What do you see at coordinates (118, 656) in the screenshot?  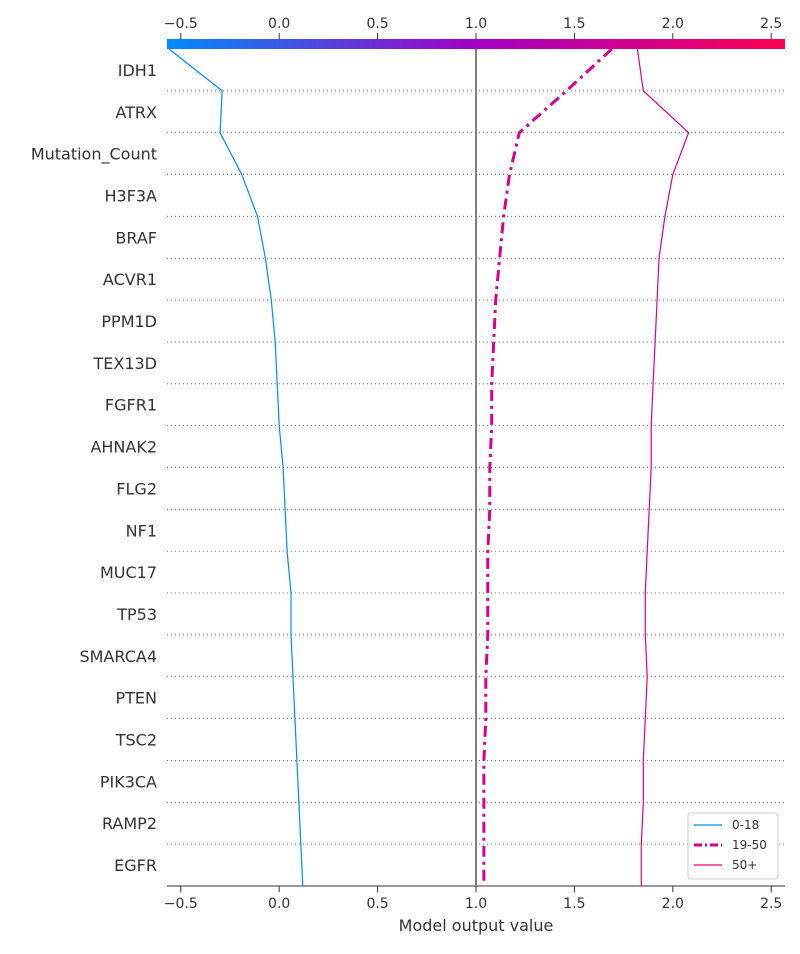 I see `feature-label: SMARCA4` at bounding box center [118, 656].